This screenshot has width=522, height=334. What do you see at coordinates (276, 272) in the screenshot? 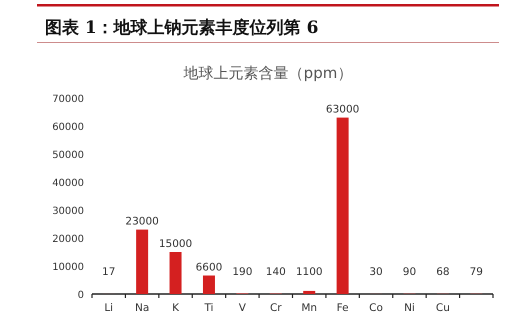
I see `data-label: 140` at bounding box center [276, 272].